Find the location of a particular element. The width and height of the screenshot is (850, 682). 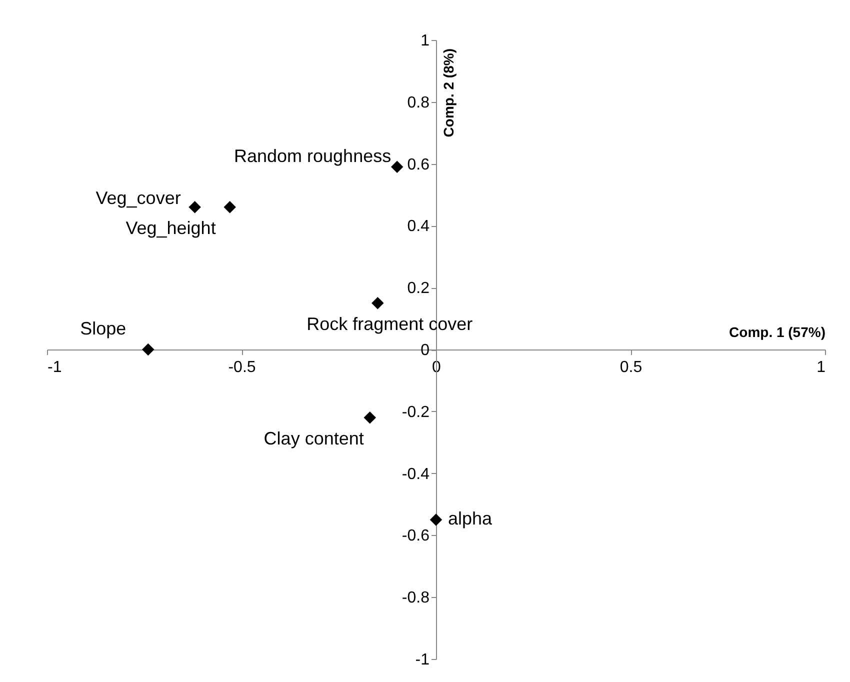

x-tick-label: 1 is located at coordinates (821, 367).